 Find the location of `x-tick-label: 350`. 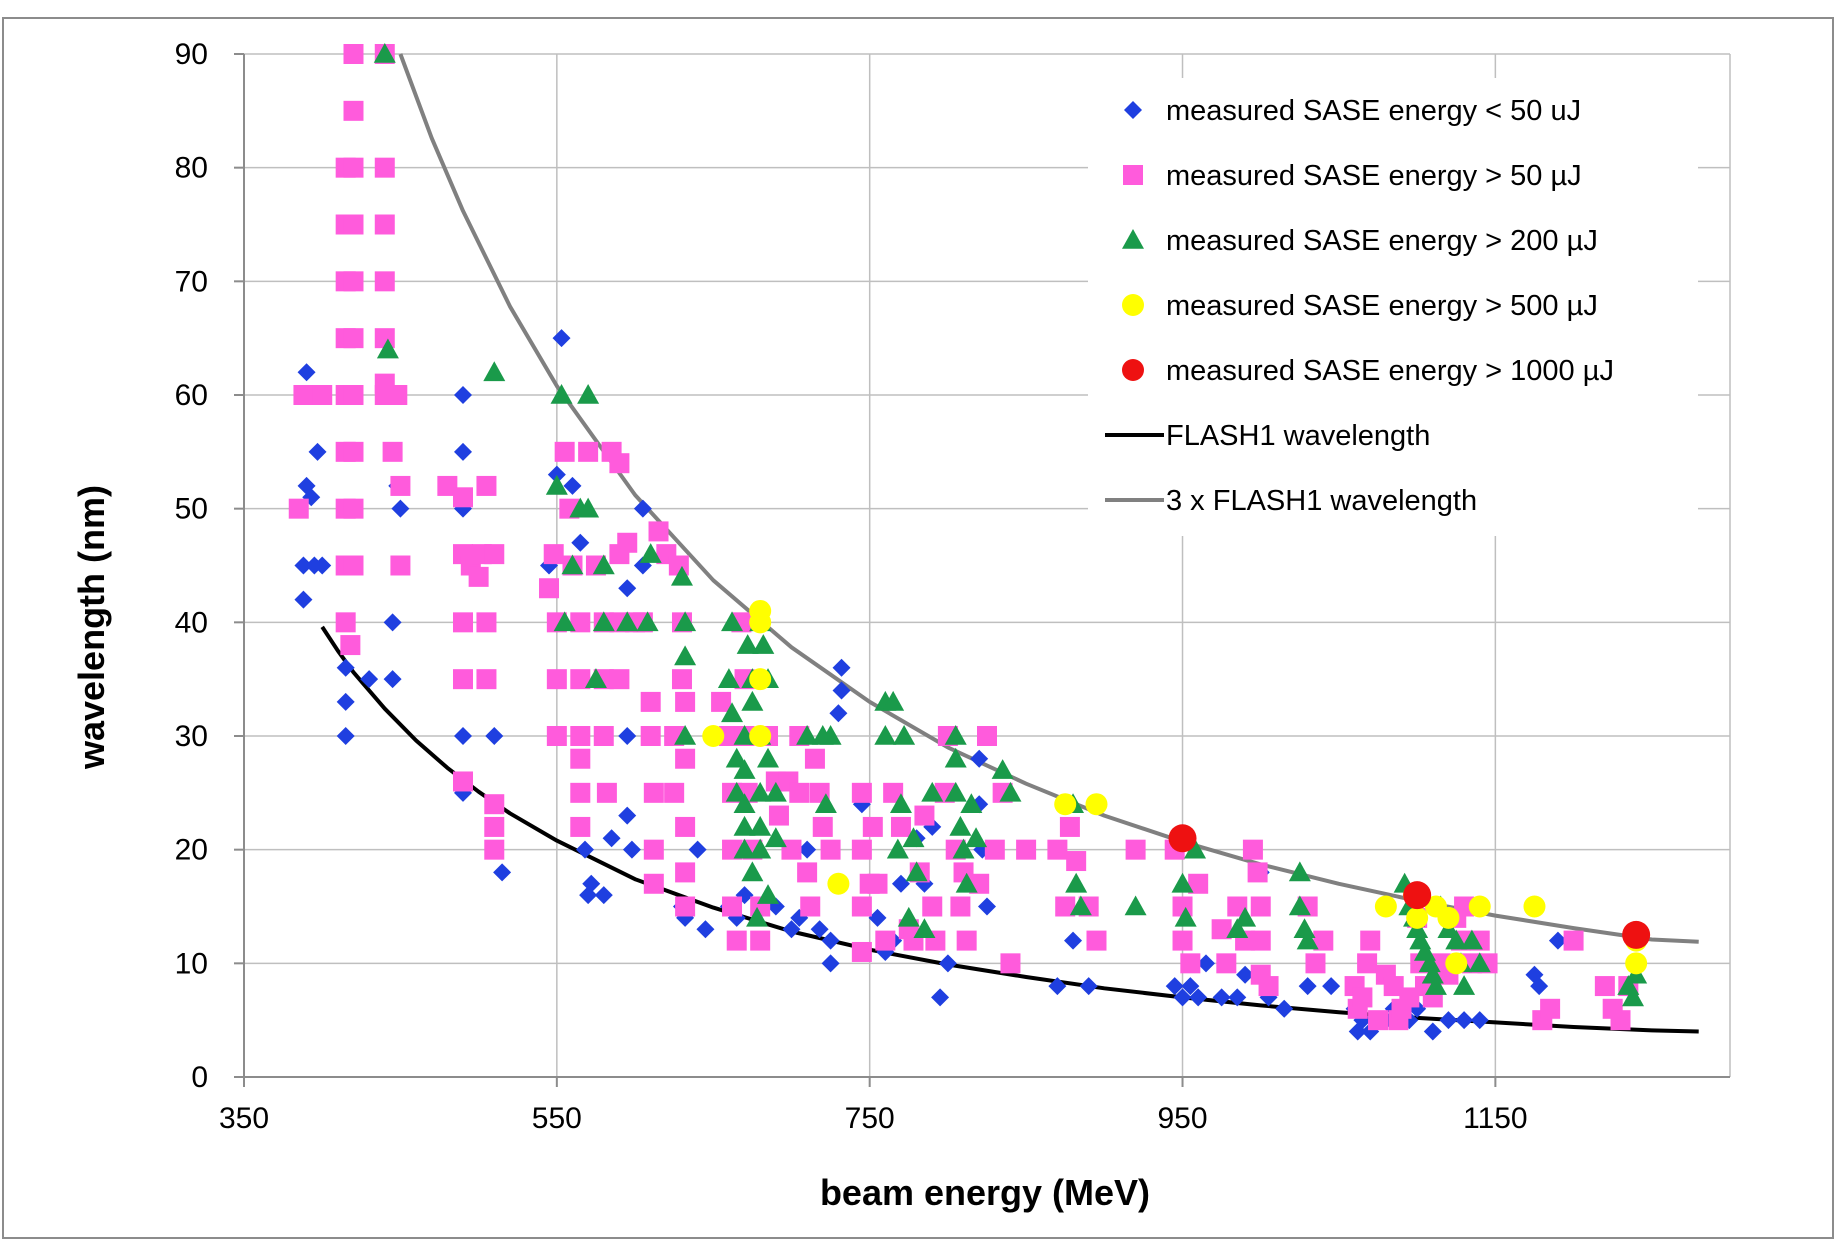

x-tick-label: 350 is located at coordinates (244, 1118).